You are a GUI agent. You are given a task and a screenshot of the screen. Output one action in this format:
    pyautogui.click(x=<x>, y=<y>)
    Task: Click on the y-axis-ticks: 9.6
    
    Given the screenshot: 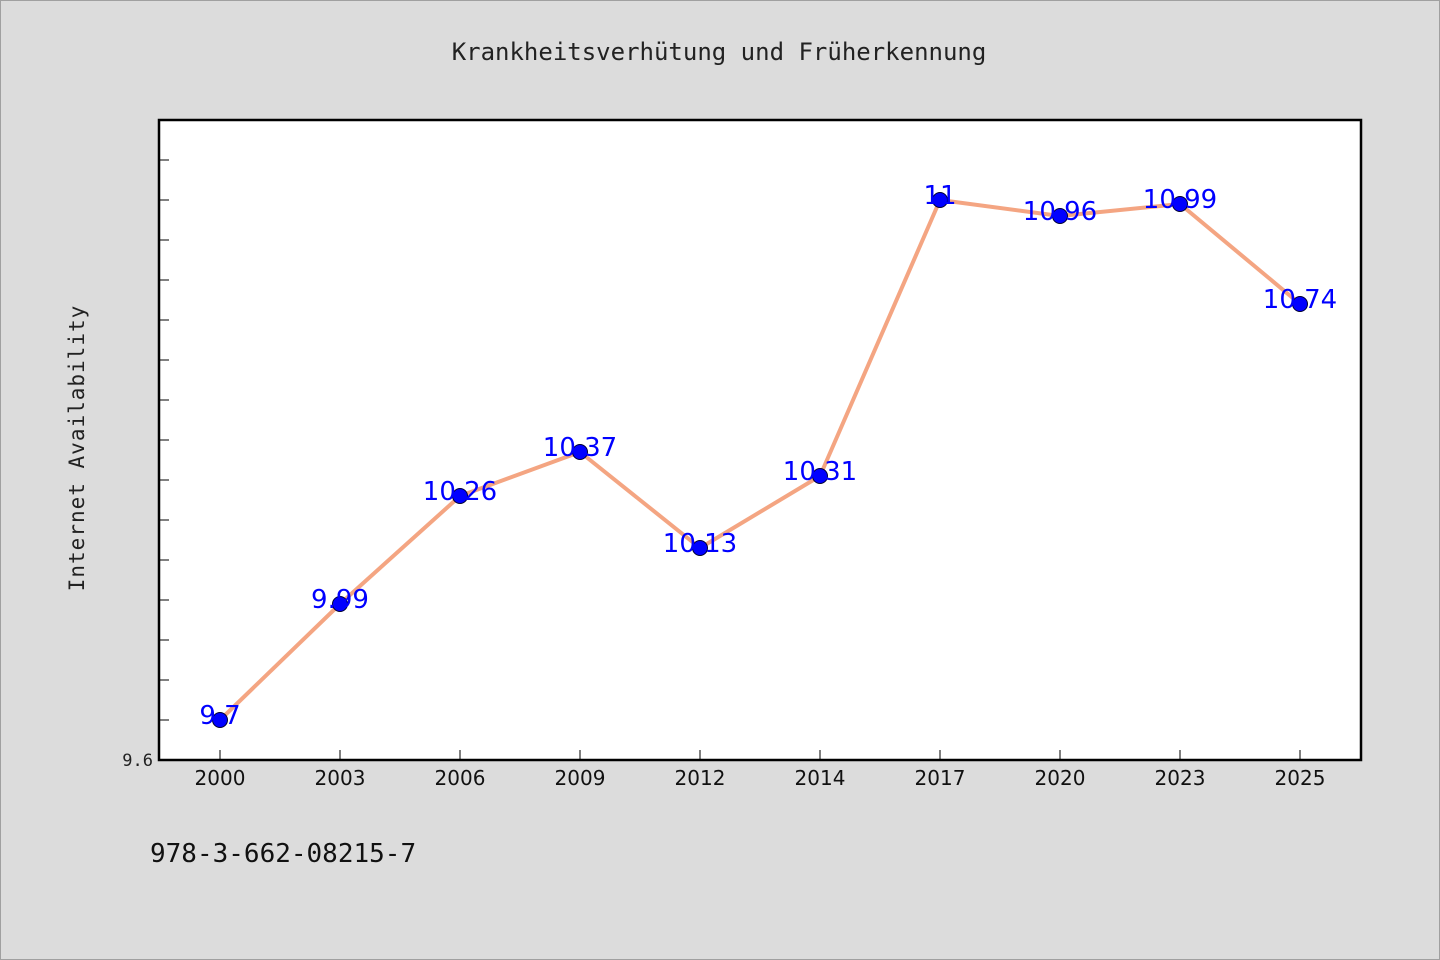 What is the action you would take?
    pyautogui.click(x=145, y=445)
    